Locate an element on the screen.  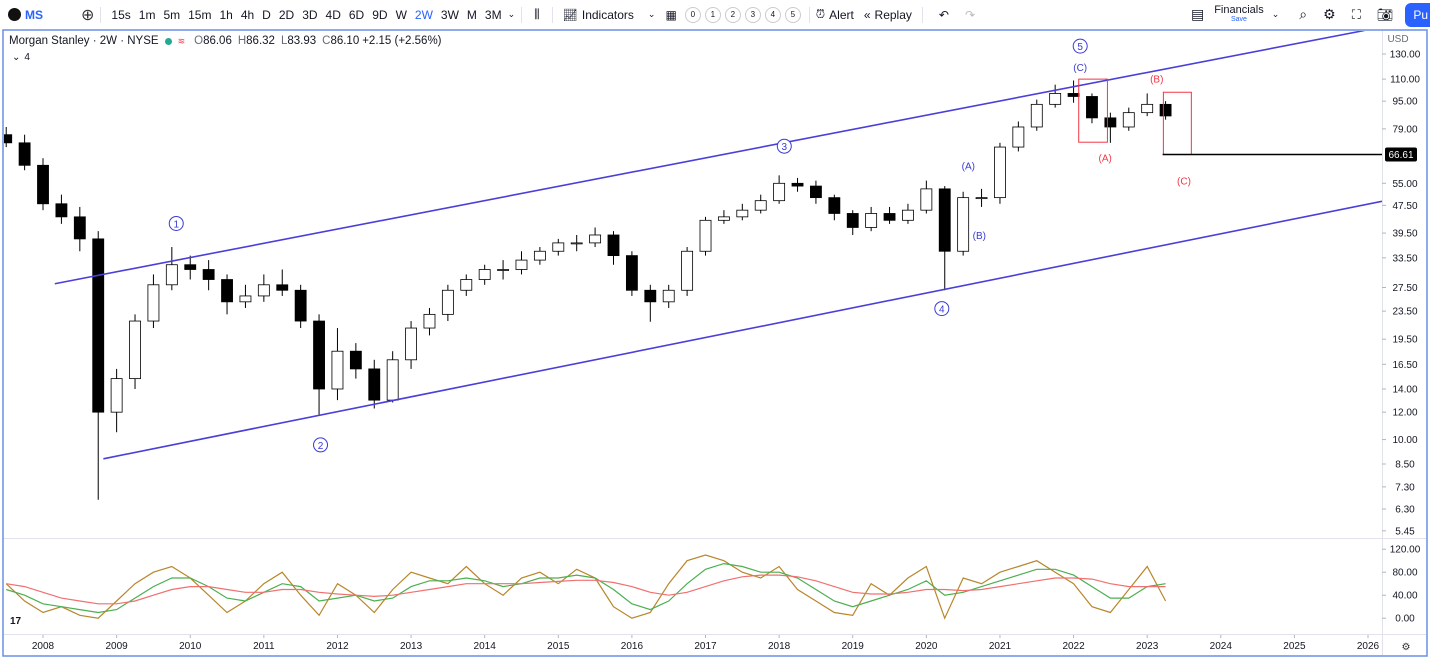
alert-icon: ⏰︎ is located at coordinates (820, 14).